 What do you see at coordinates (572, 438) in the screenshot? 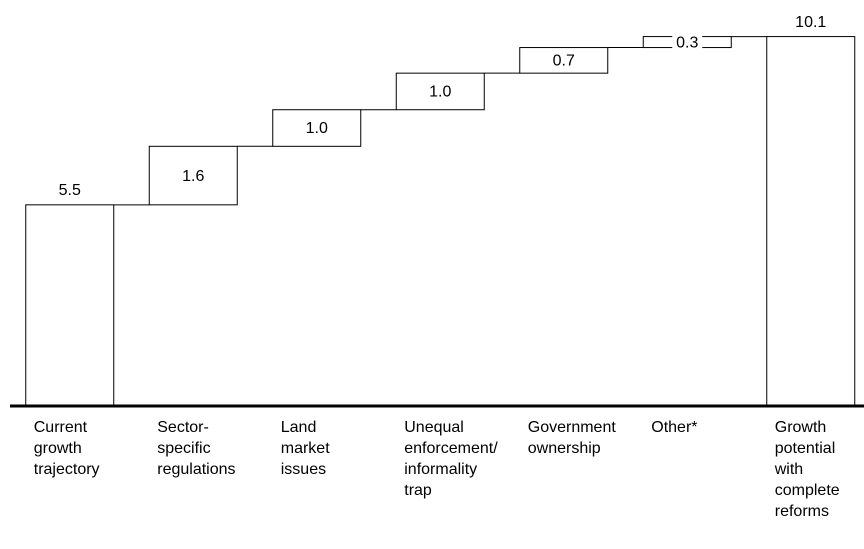
I see `x-tick-label: Government ownership` at bounding box center [572, 438].